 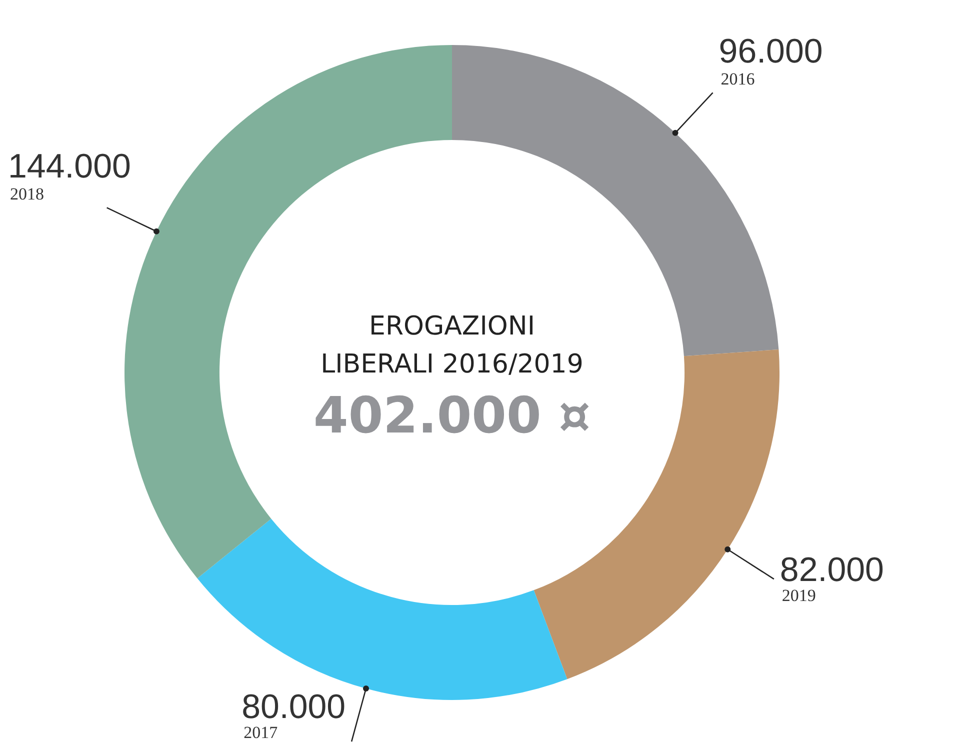 I want to click on data-label: 144.000, so click(x=69, y=167).